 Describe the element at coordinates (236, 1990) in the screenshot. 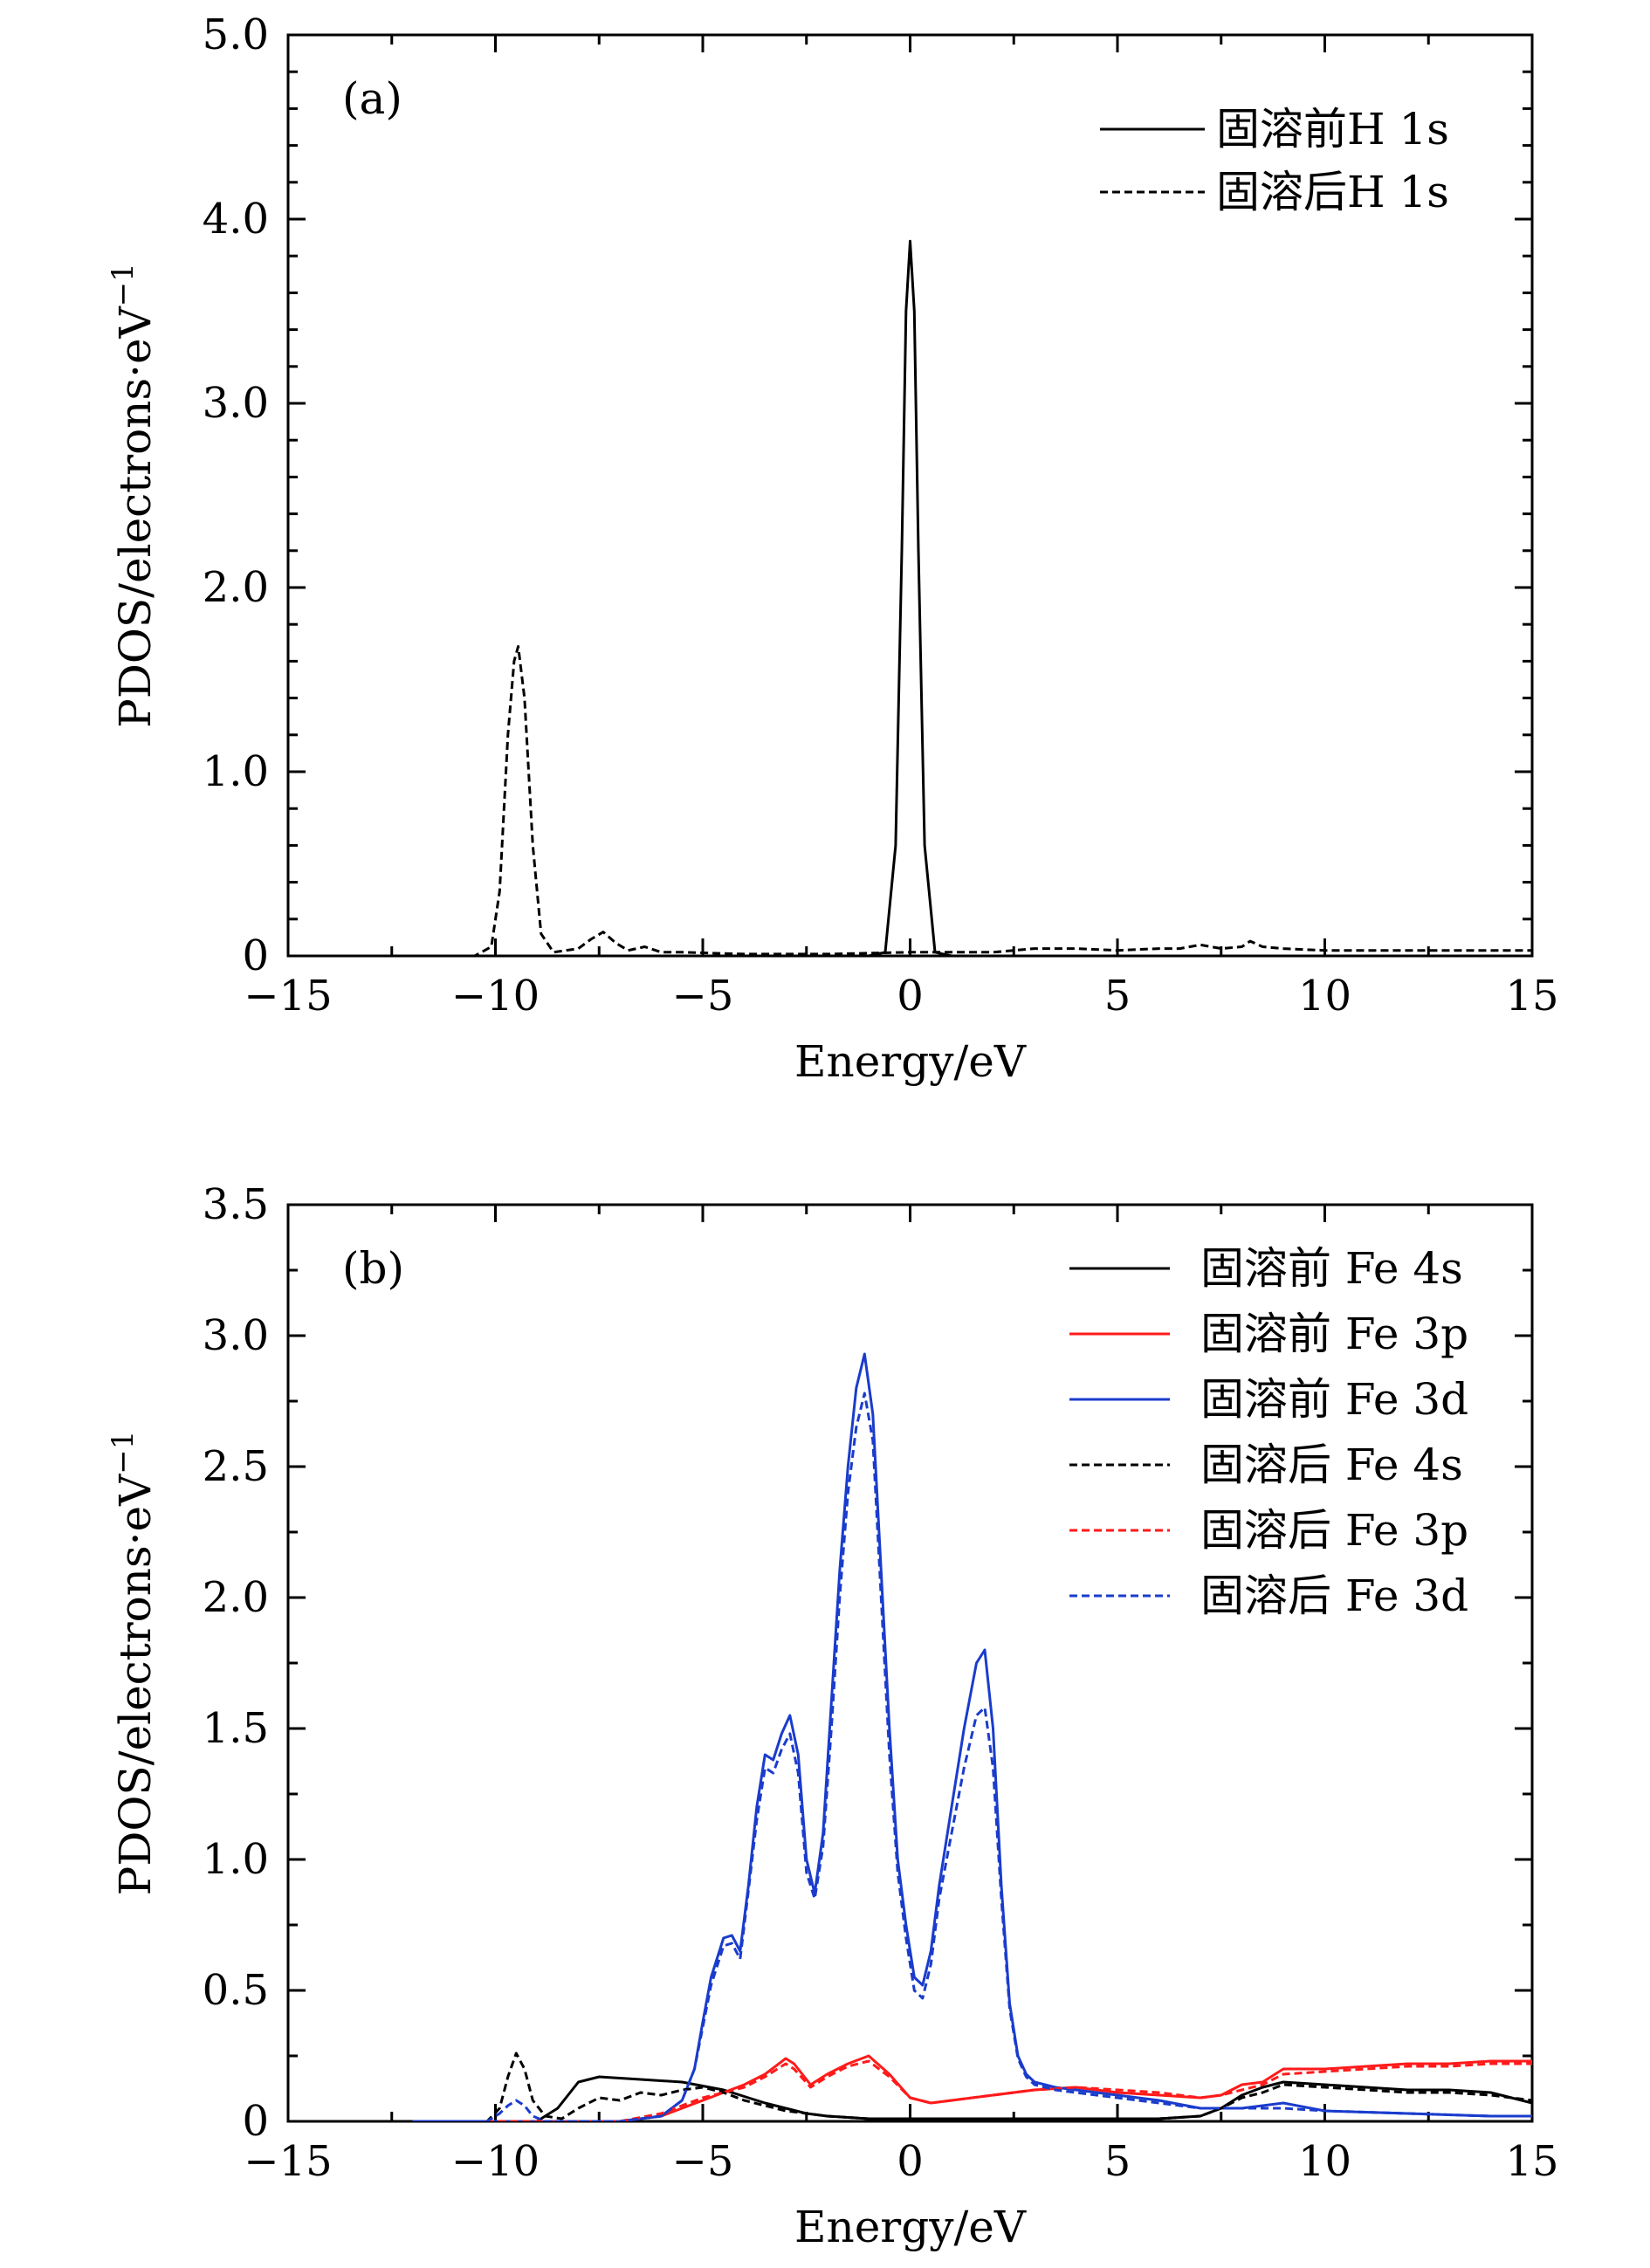

I see `y-tick-label: 0.5` at that location.